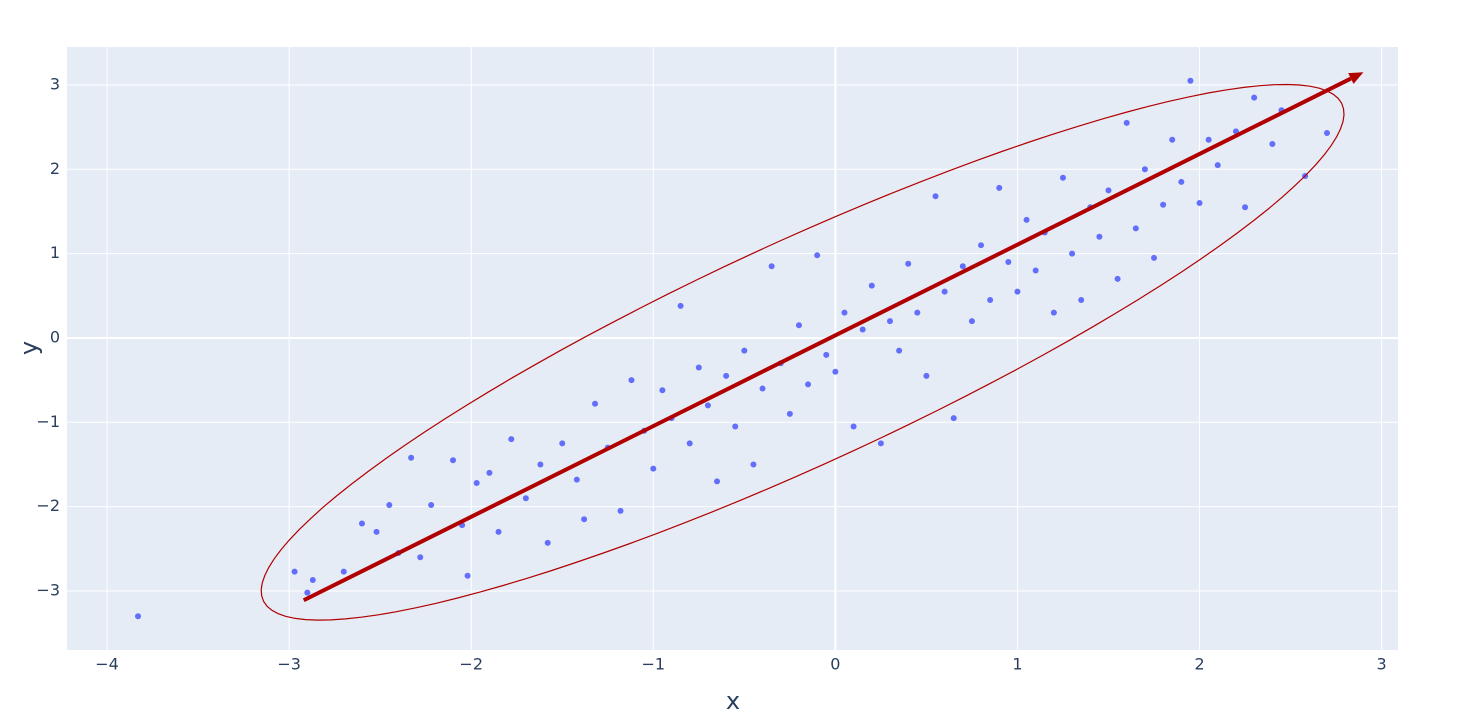  I want to click on x-tick-label: 1, so click(1017, 664).